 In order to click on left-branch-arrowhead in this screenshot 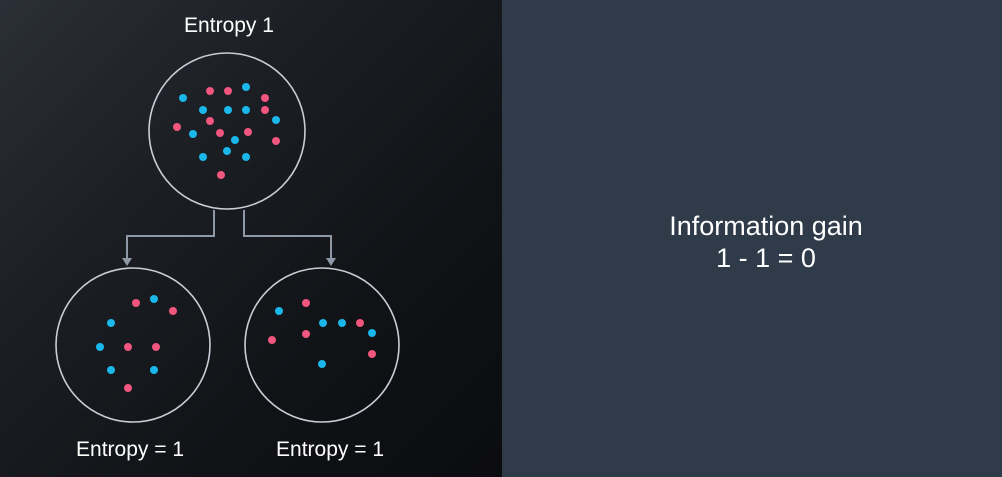, I will do `click(127, 262)`.